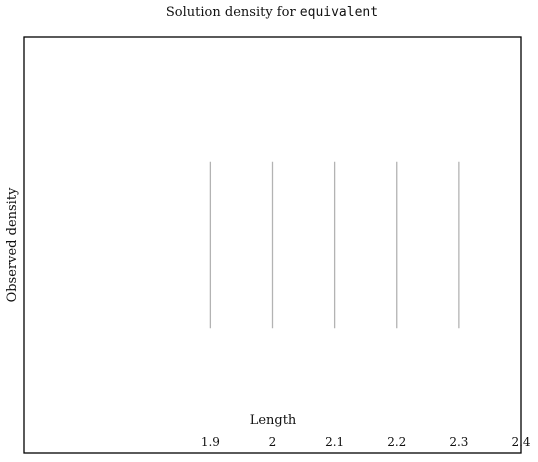  What do you see at coordinates (210, 442) in the screenshot?
I see `x-tick-label: 1.9` at bounding box center [210, 442].